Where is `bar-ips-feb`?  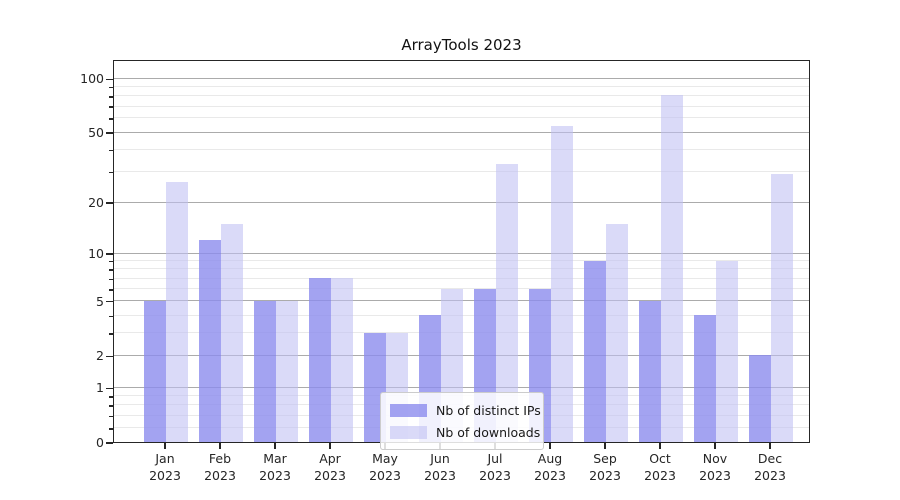 bar-ips-feb is located at coordinates (210, 340).